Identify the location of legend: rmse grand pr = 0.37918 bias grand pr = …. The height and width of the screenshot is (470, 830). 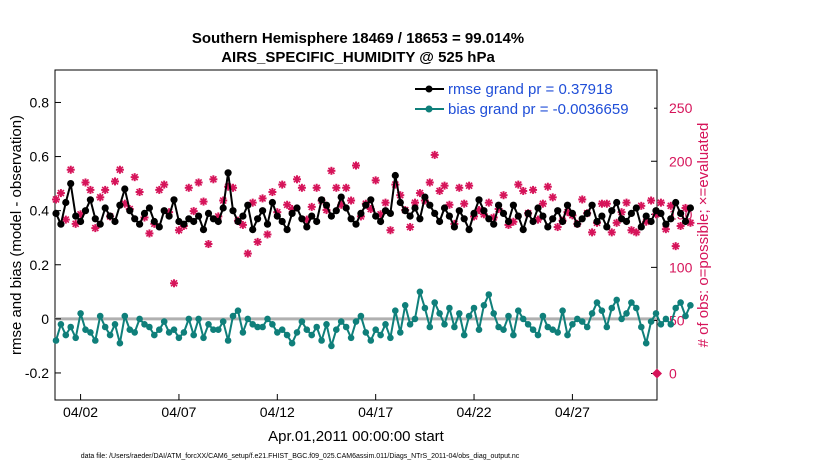
(532, 99).